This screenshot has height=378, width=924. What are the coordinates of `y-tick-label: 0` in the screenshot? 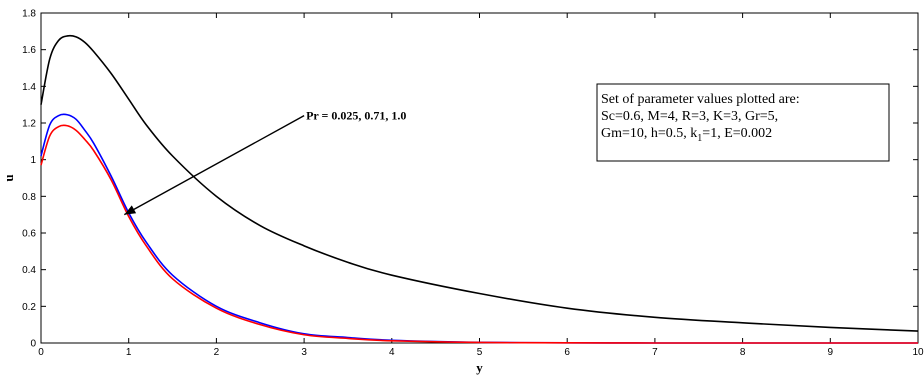 It's located at (33, 344).